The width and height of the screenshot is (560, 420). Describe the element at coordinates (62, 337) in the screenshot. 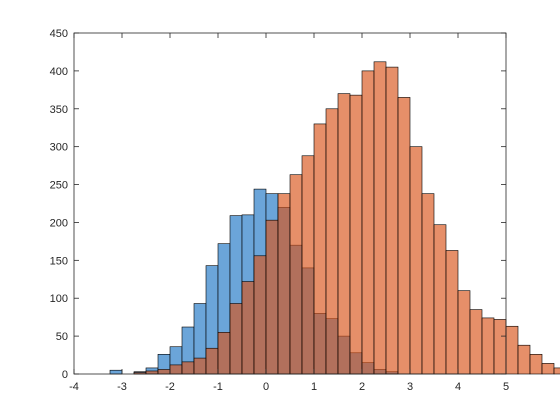

I see `y-tick-label: 50` at that location.